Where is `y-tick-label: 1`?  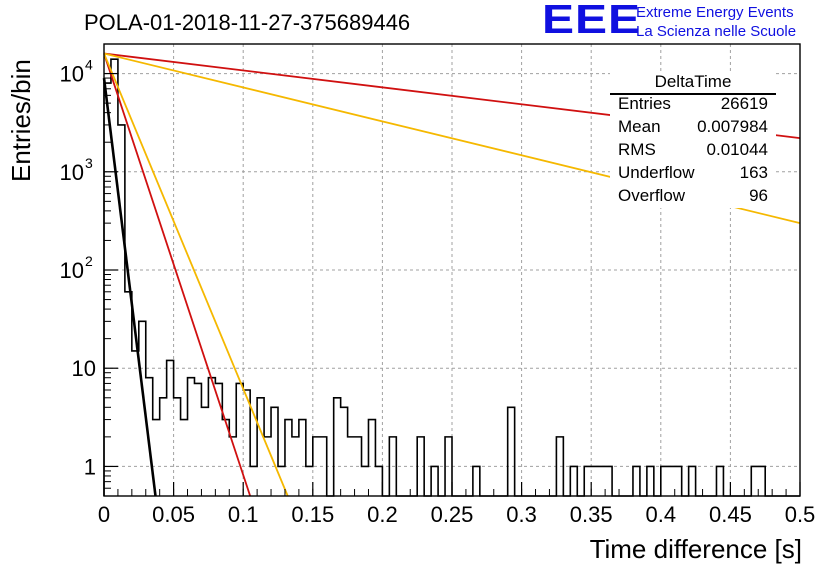 y-tick-label: 1 is located at coordinates (90, 466).